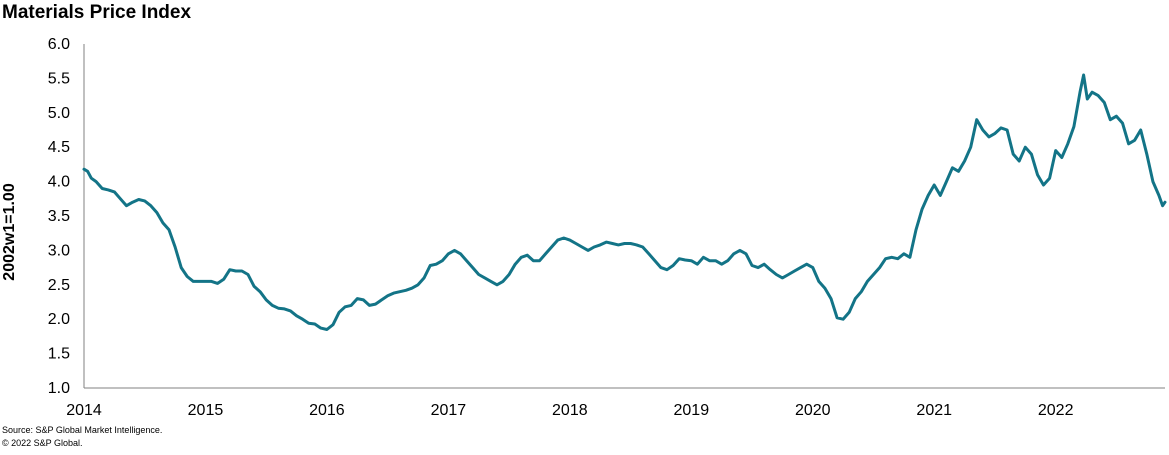 The width and height of the screenshot is (1169, 455). Describe the element at coordinates (692, 410) in the screenshot. I see `x-tick-label: 2019` at that location.